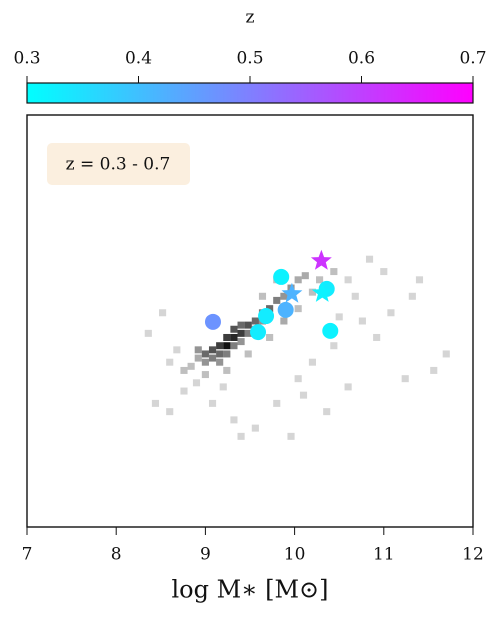 This screenshot has height=620, width=501. Describe the element at coordinates (250, 18) in the screenshot. I see `colorbar-label: z` at that location.